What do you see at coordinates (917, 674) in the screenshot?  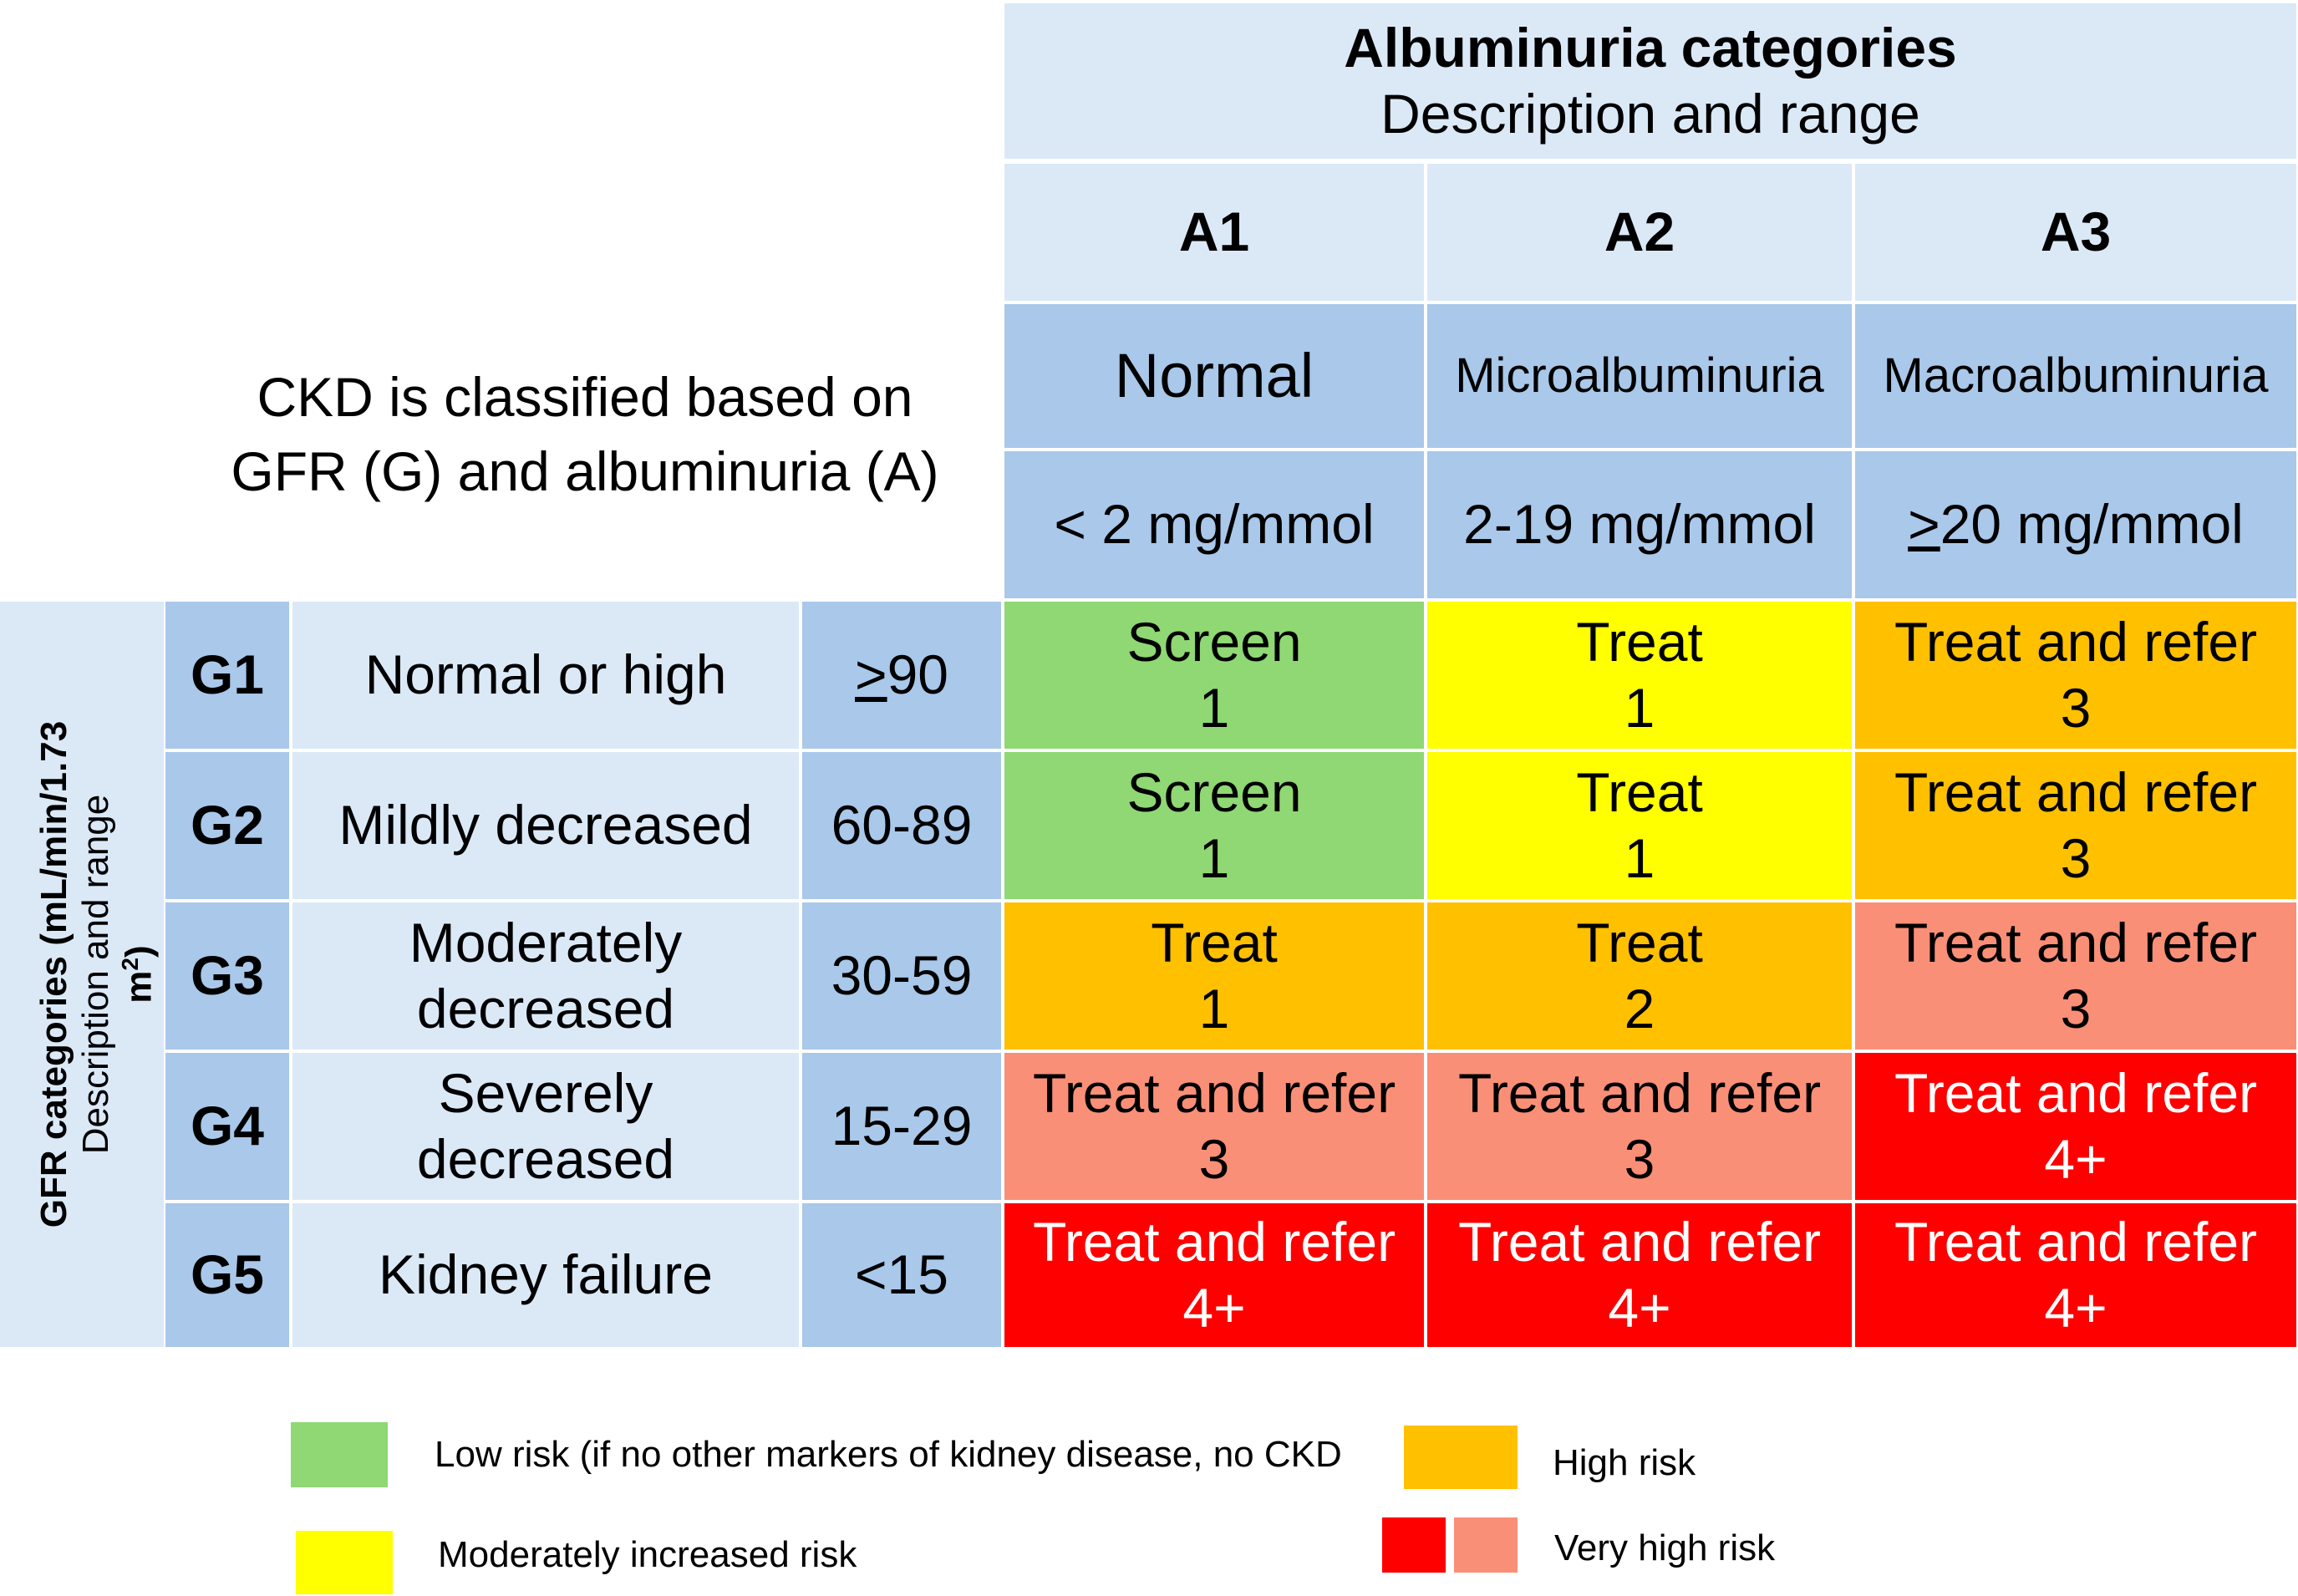 I see `row-range-g1-rest: 90` at bounding box center [917, 674].